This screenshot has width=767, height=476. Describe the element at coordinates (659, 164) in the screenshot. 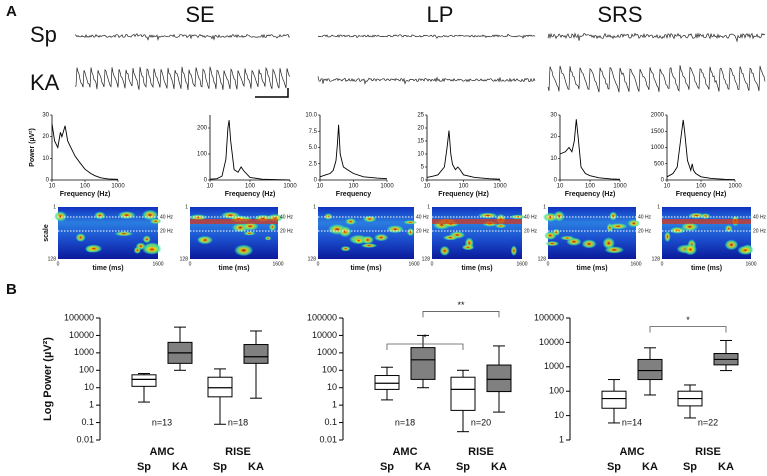

I see `y-tick-label: 500` at that location.